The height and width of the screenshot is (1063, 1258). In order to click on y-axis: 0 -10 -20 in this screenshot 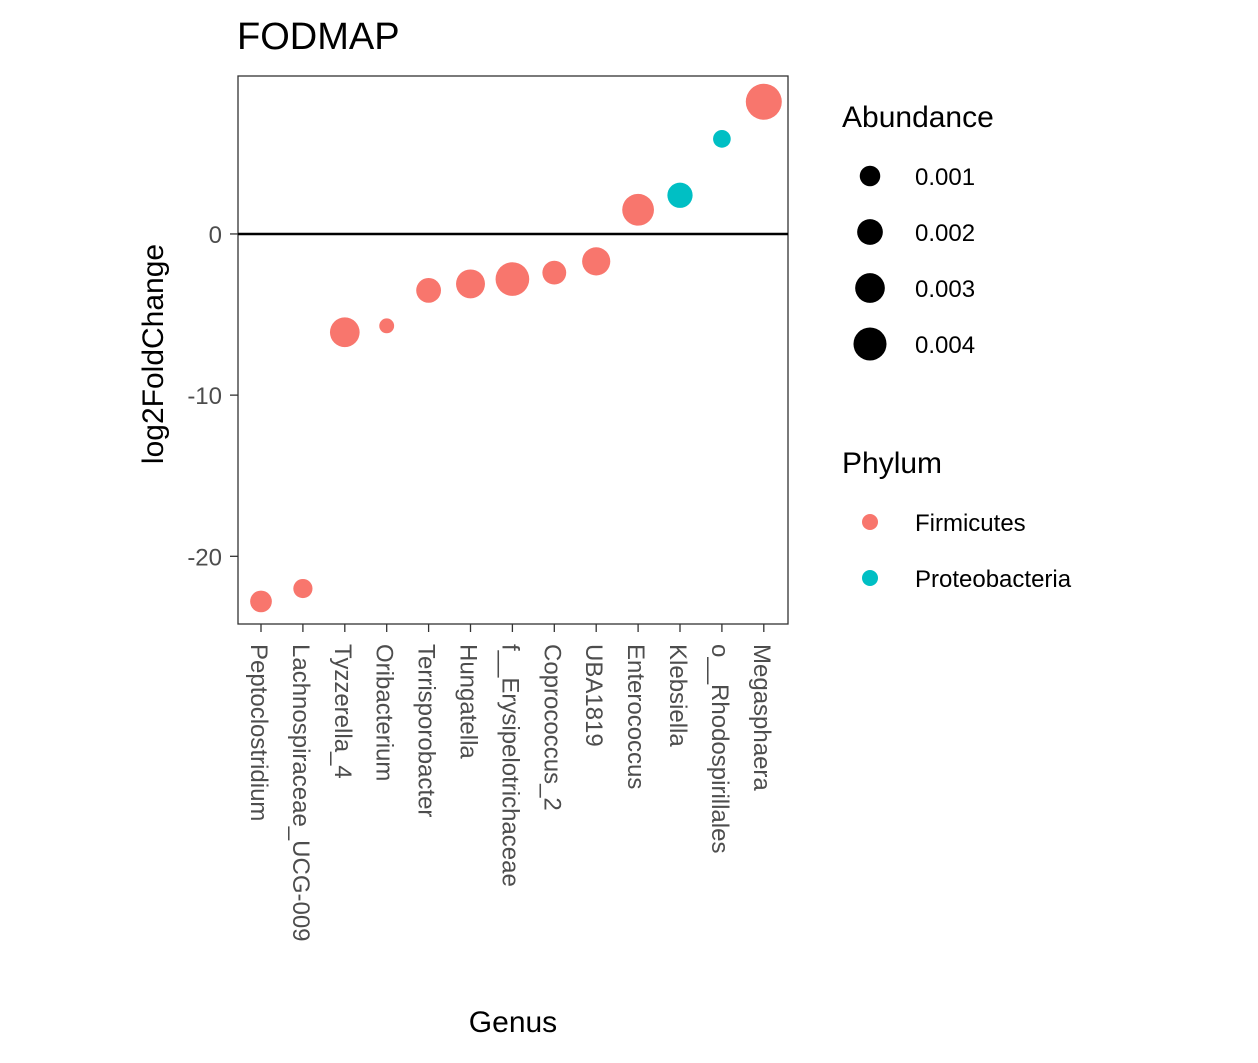, I will do `click(212, 396)`.